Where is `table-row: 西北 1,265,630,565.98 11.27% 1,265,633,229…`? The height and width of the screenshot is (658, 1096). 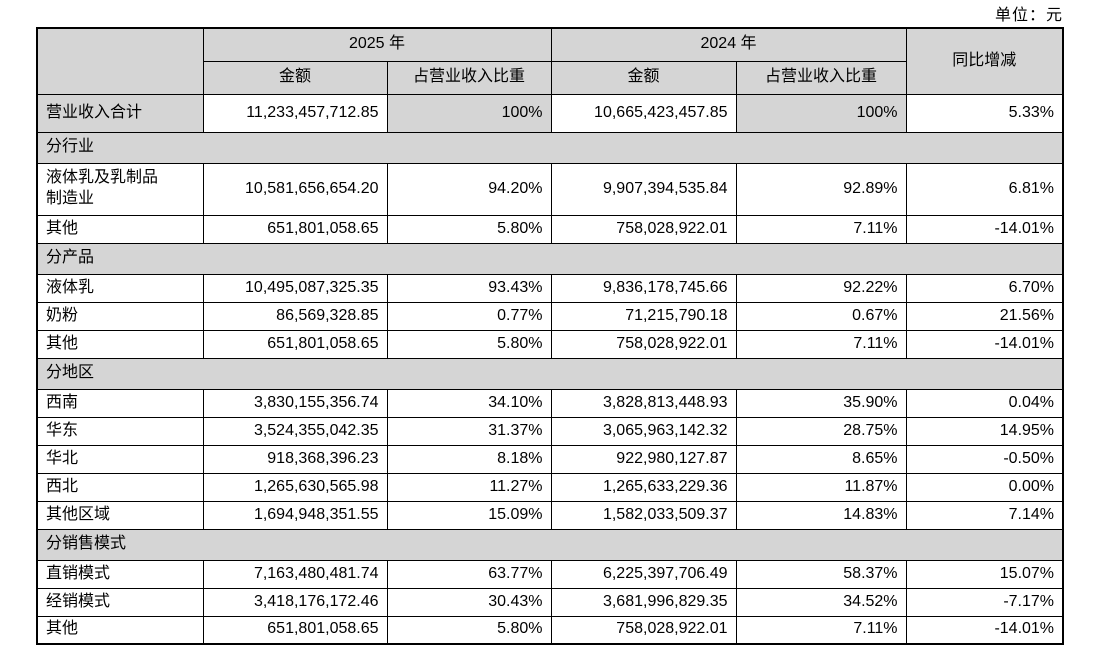 table-row: 西北 1,265,630,565.98 11.27% 1,265,633,229… is located at coordinates (550, 487).